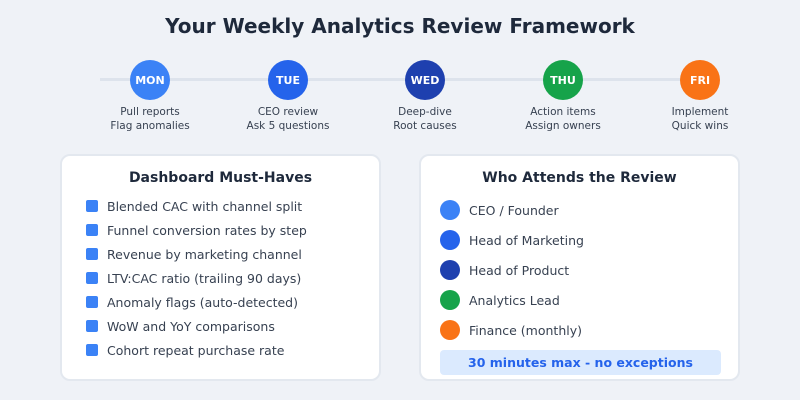  Describe the element at coordinates (563, 80) in the screenshot. I see `day-thu-circle: THU` at that location.